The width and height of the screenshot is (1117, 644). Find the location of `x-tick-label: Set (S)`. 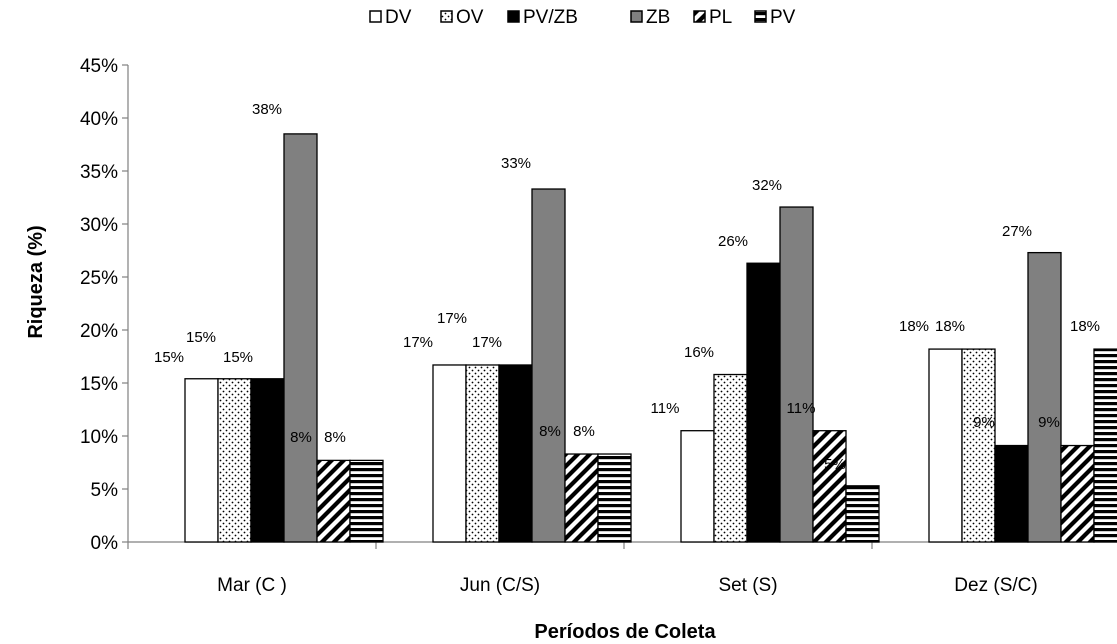

x-tick-label: Set (S) is located at coordinates (747, 585).